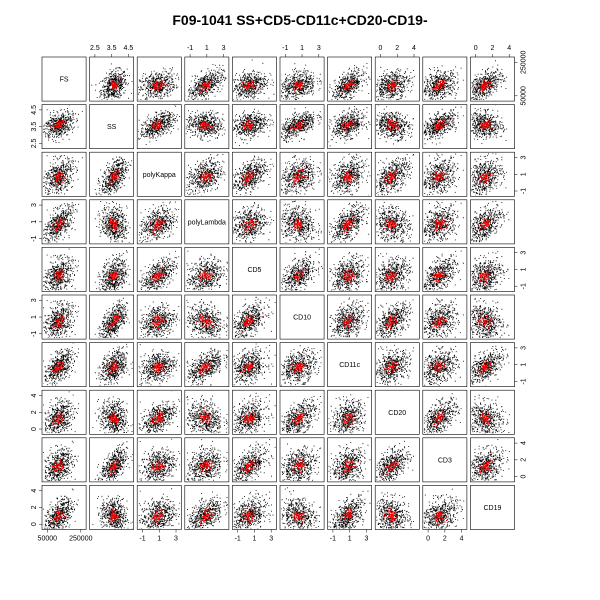 The height and width of the screenshot is (600, 600). I want to click on panel-FS-vs-CD10, so click(302, 79).